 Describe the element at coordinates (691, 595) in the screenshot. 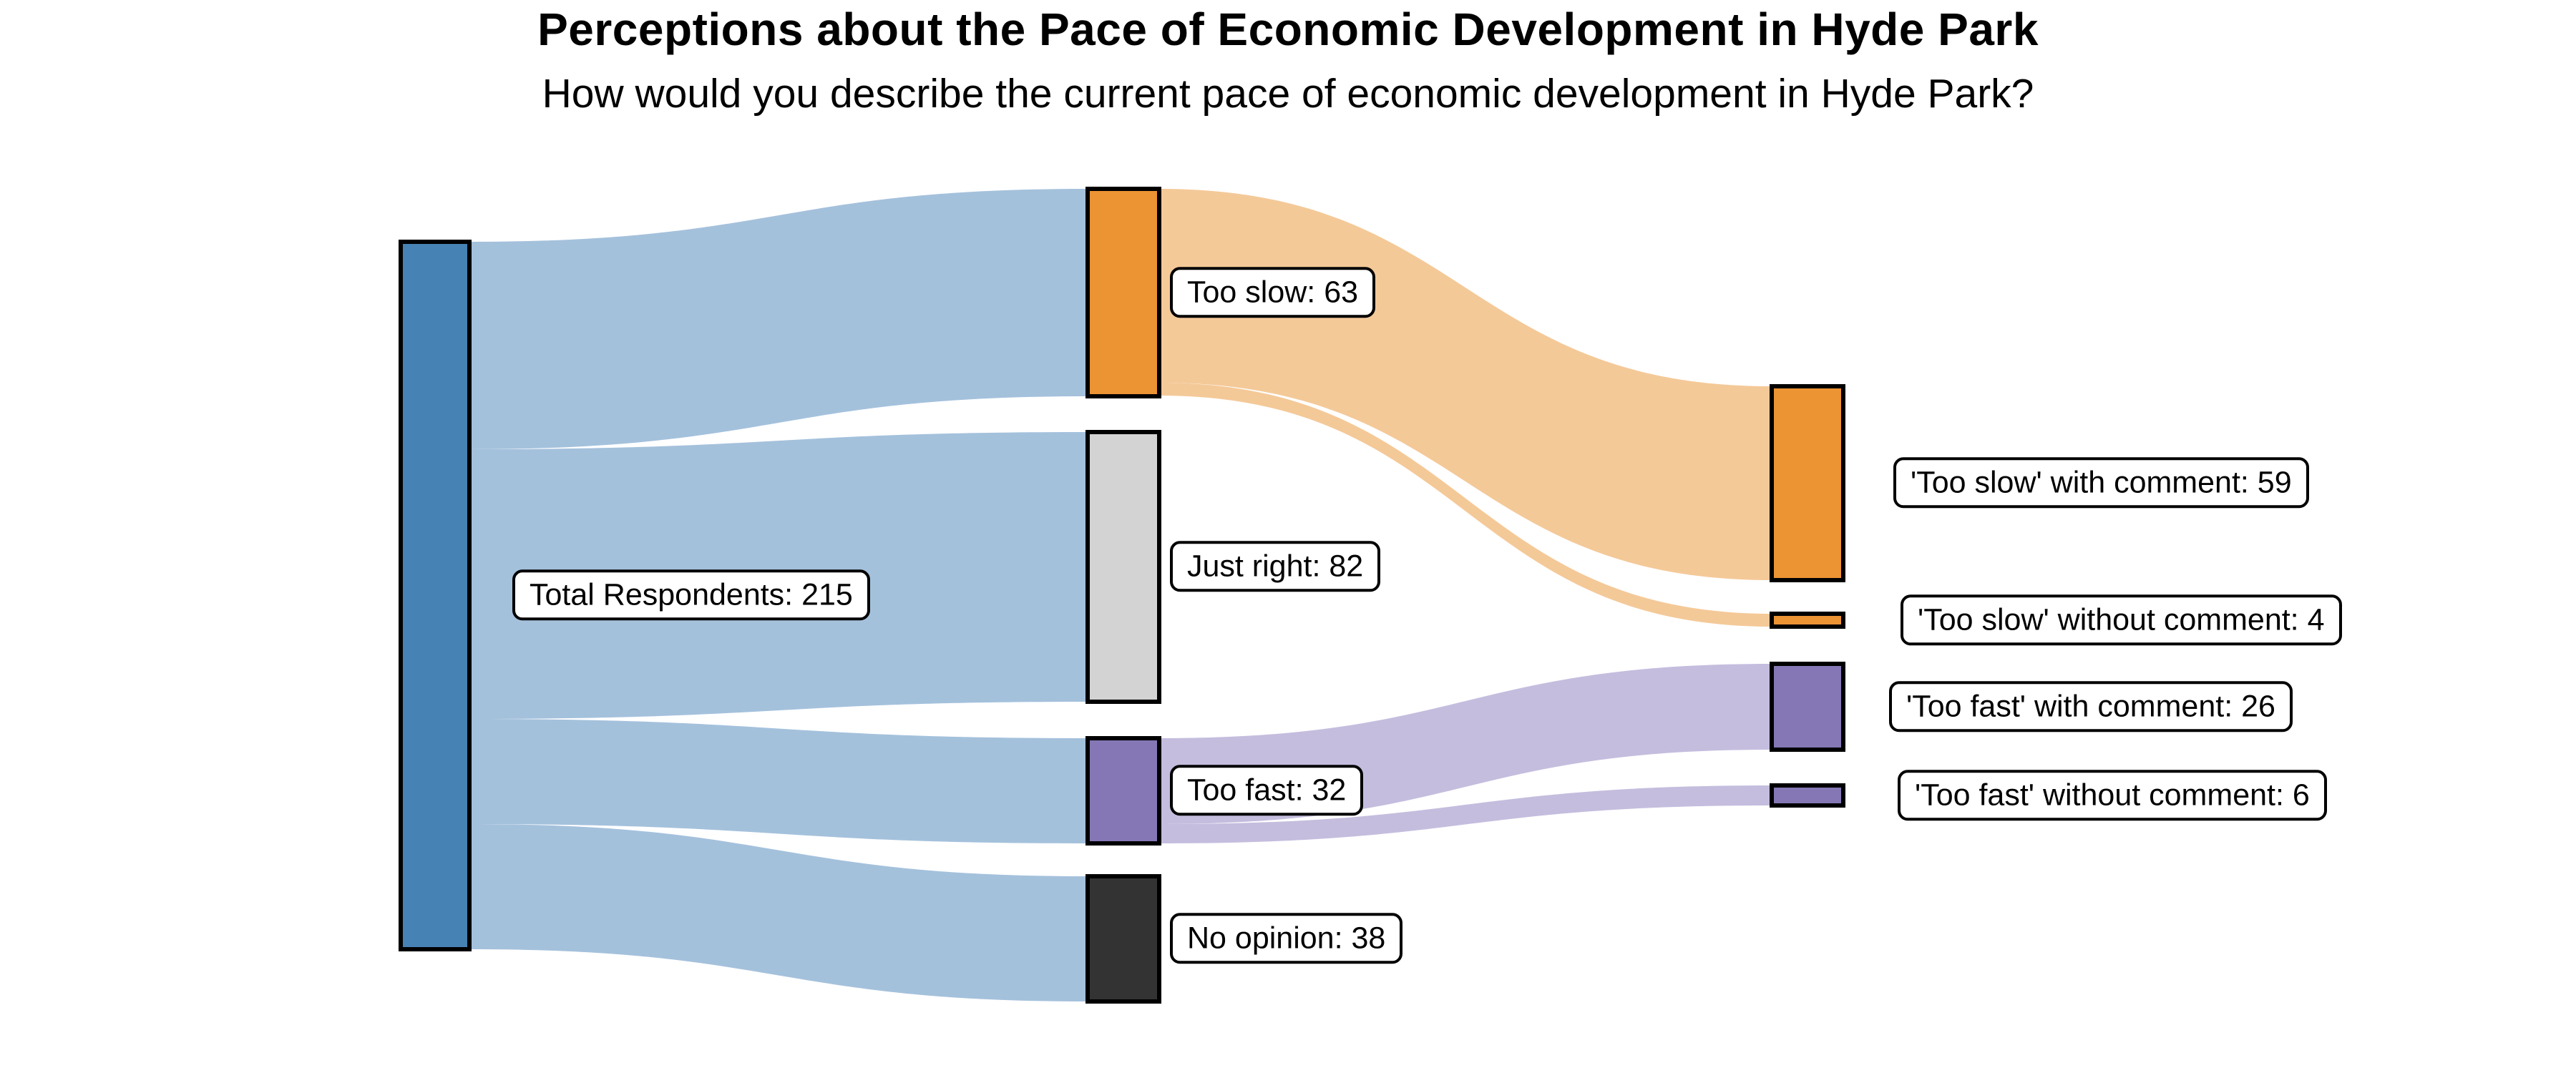

I see `label-total-respondents: Total Respondents: 215` at that location.